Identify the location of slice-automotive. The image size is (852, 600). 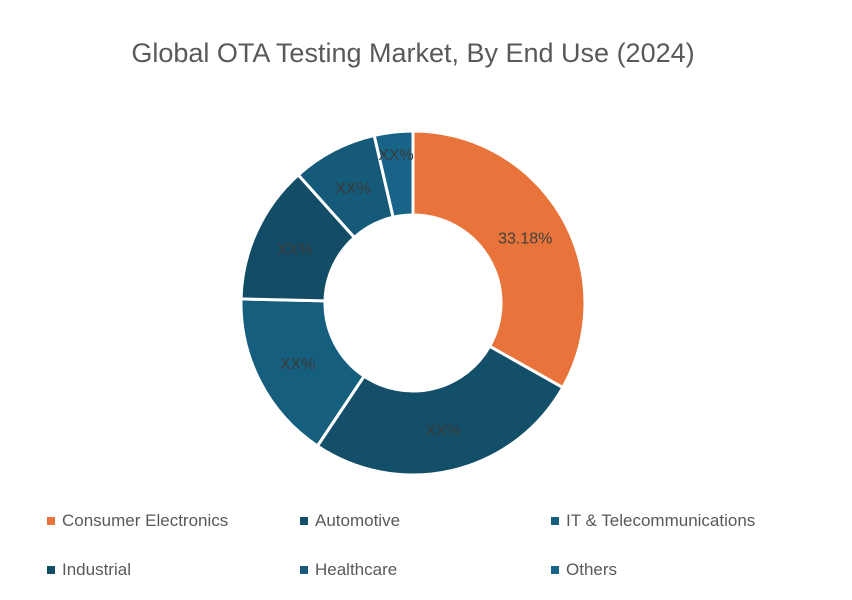
(440, 410).